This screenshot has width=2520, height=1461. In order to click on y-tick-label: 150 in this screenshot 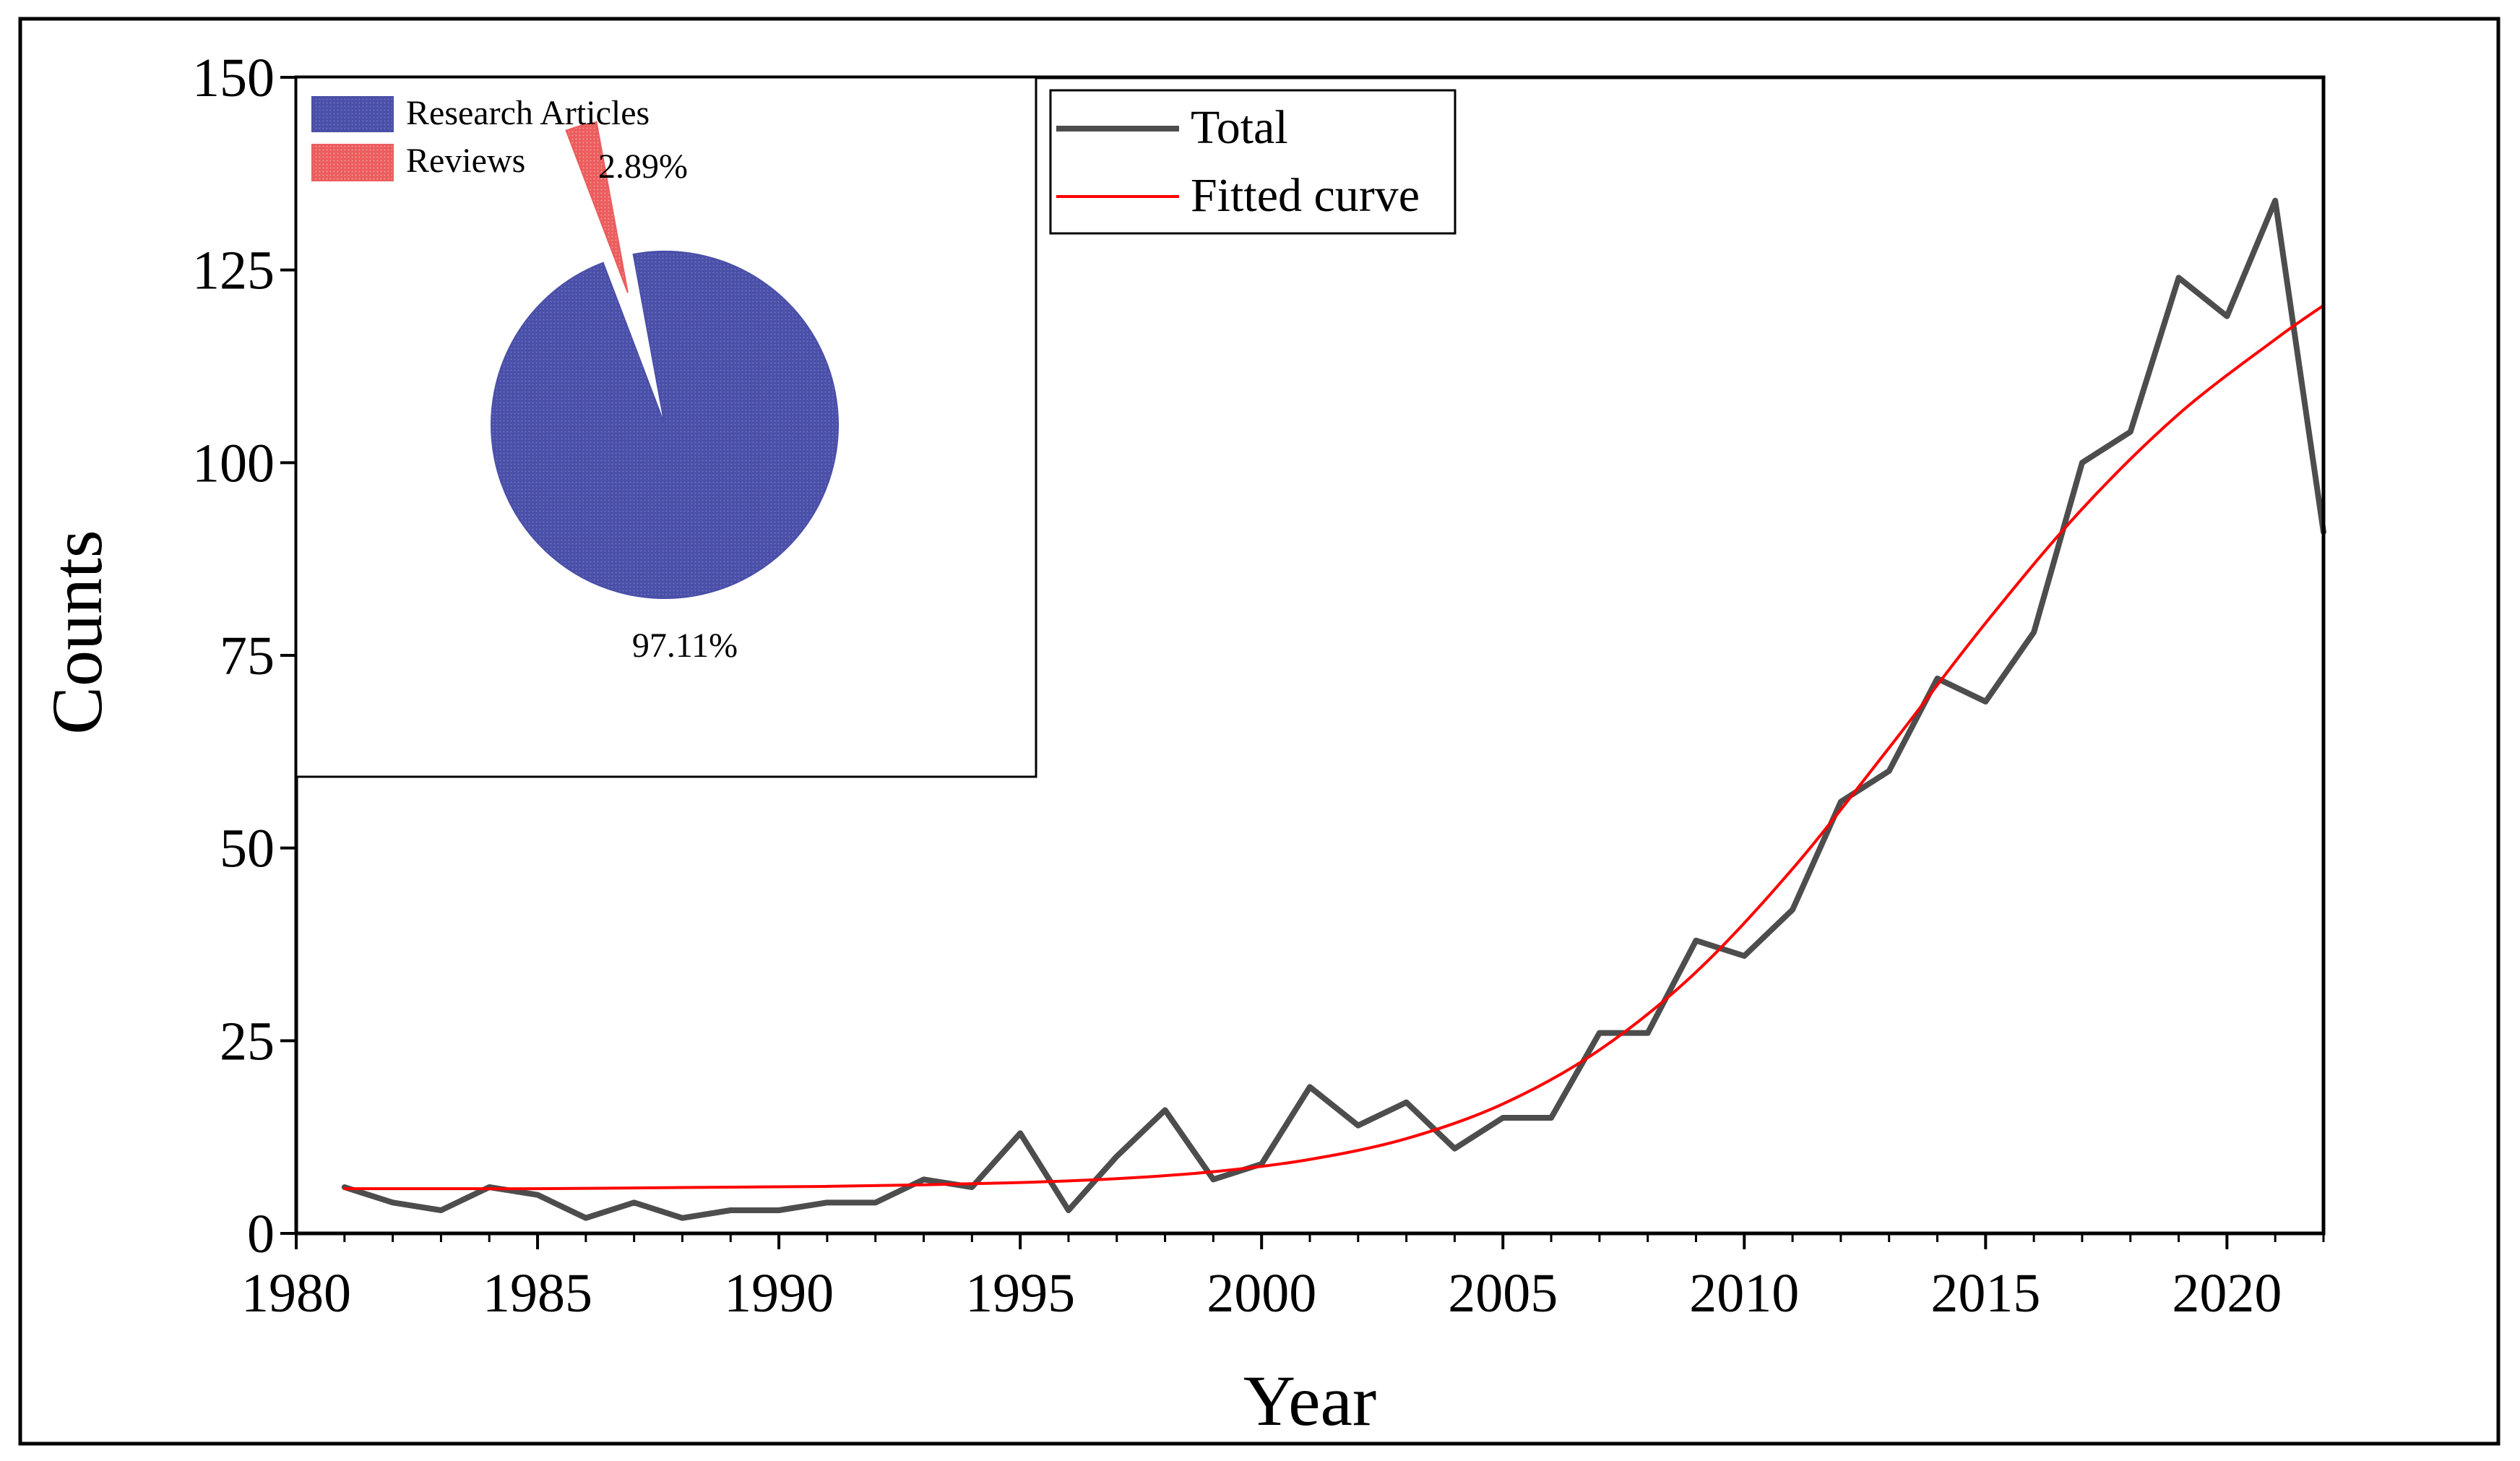, I will do `click(233, 78)`.